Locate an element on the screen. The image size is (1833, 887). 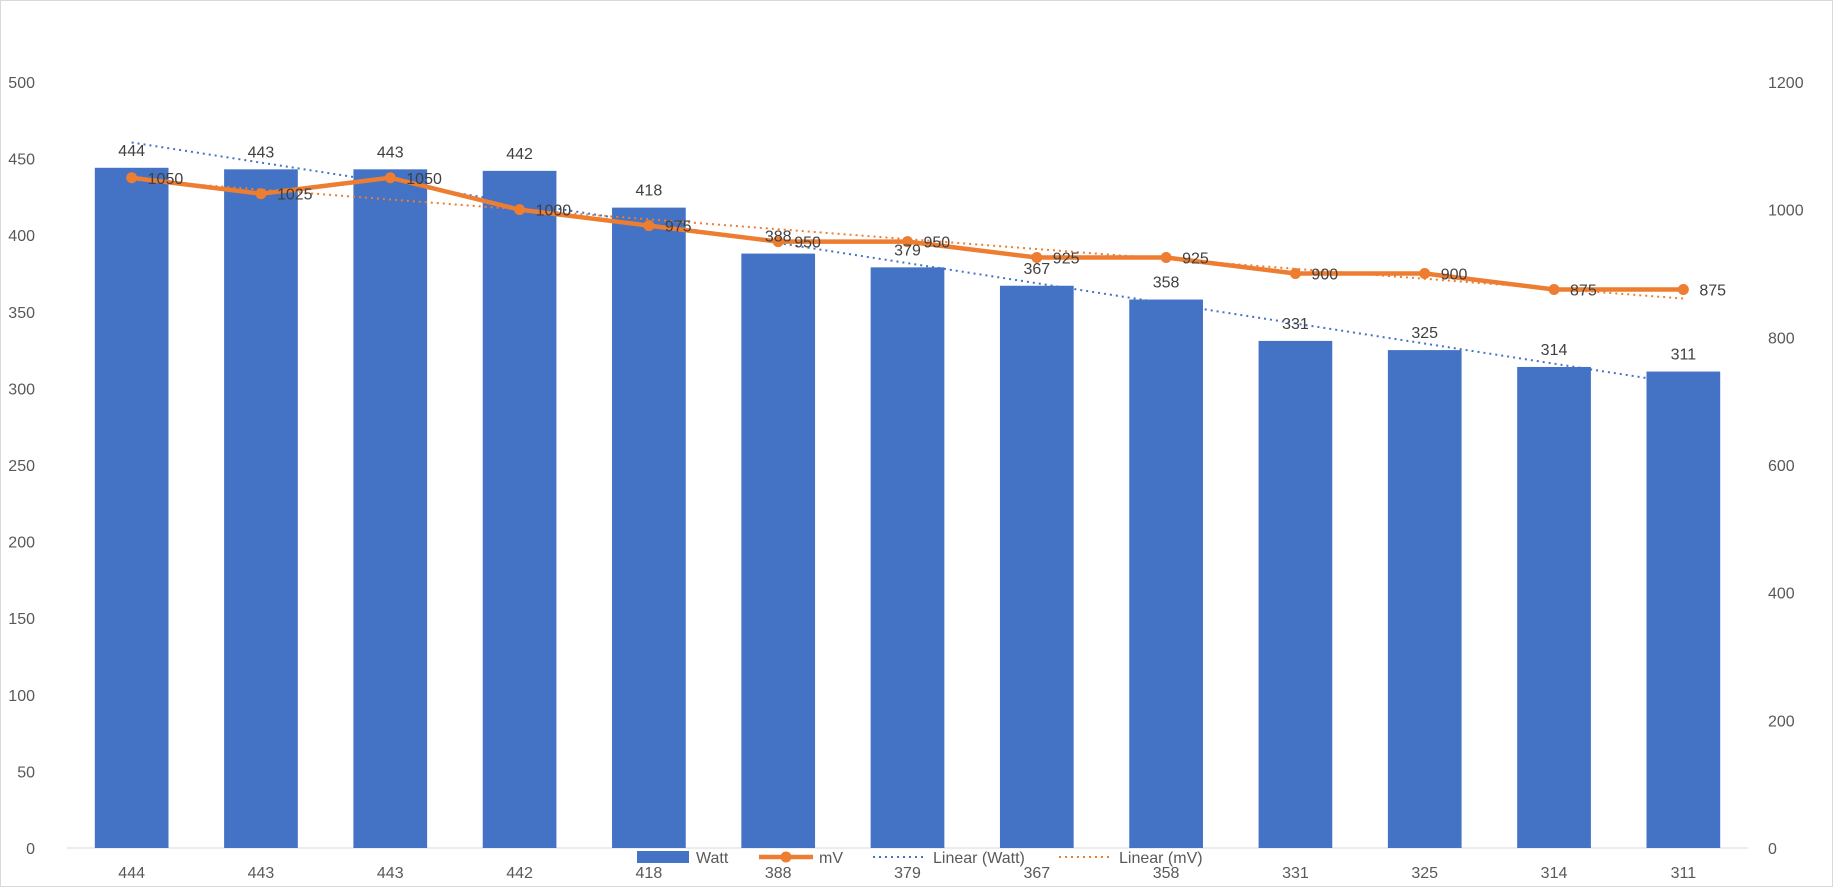
bar-data-label: 418 is located at coordinates (649, 191).